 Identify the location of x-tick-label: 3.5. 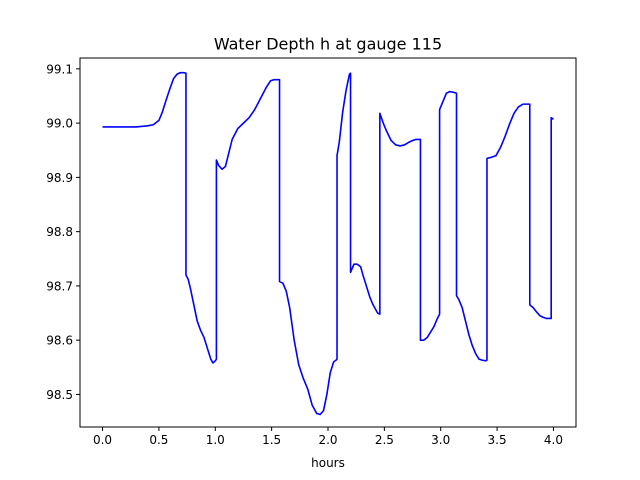
(497, 440).